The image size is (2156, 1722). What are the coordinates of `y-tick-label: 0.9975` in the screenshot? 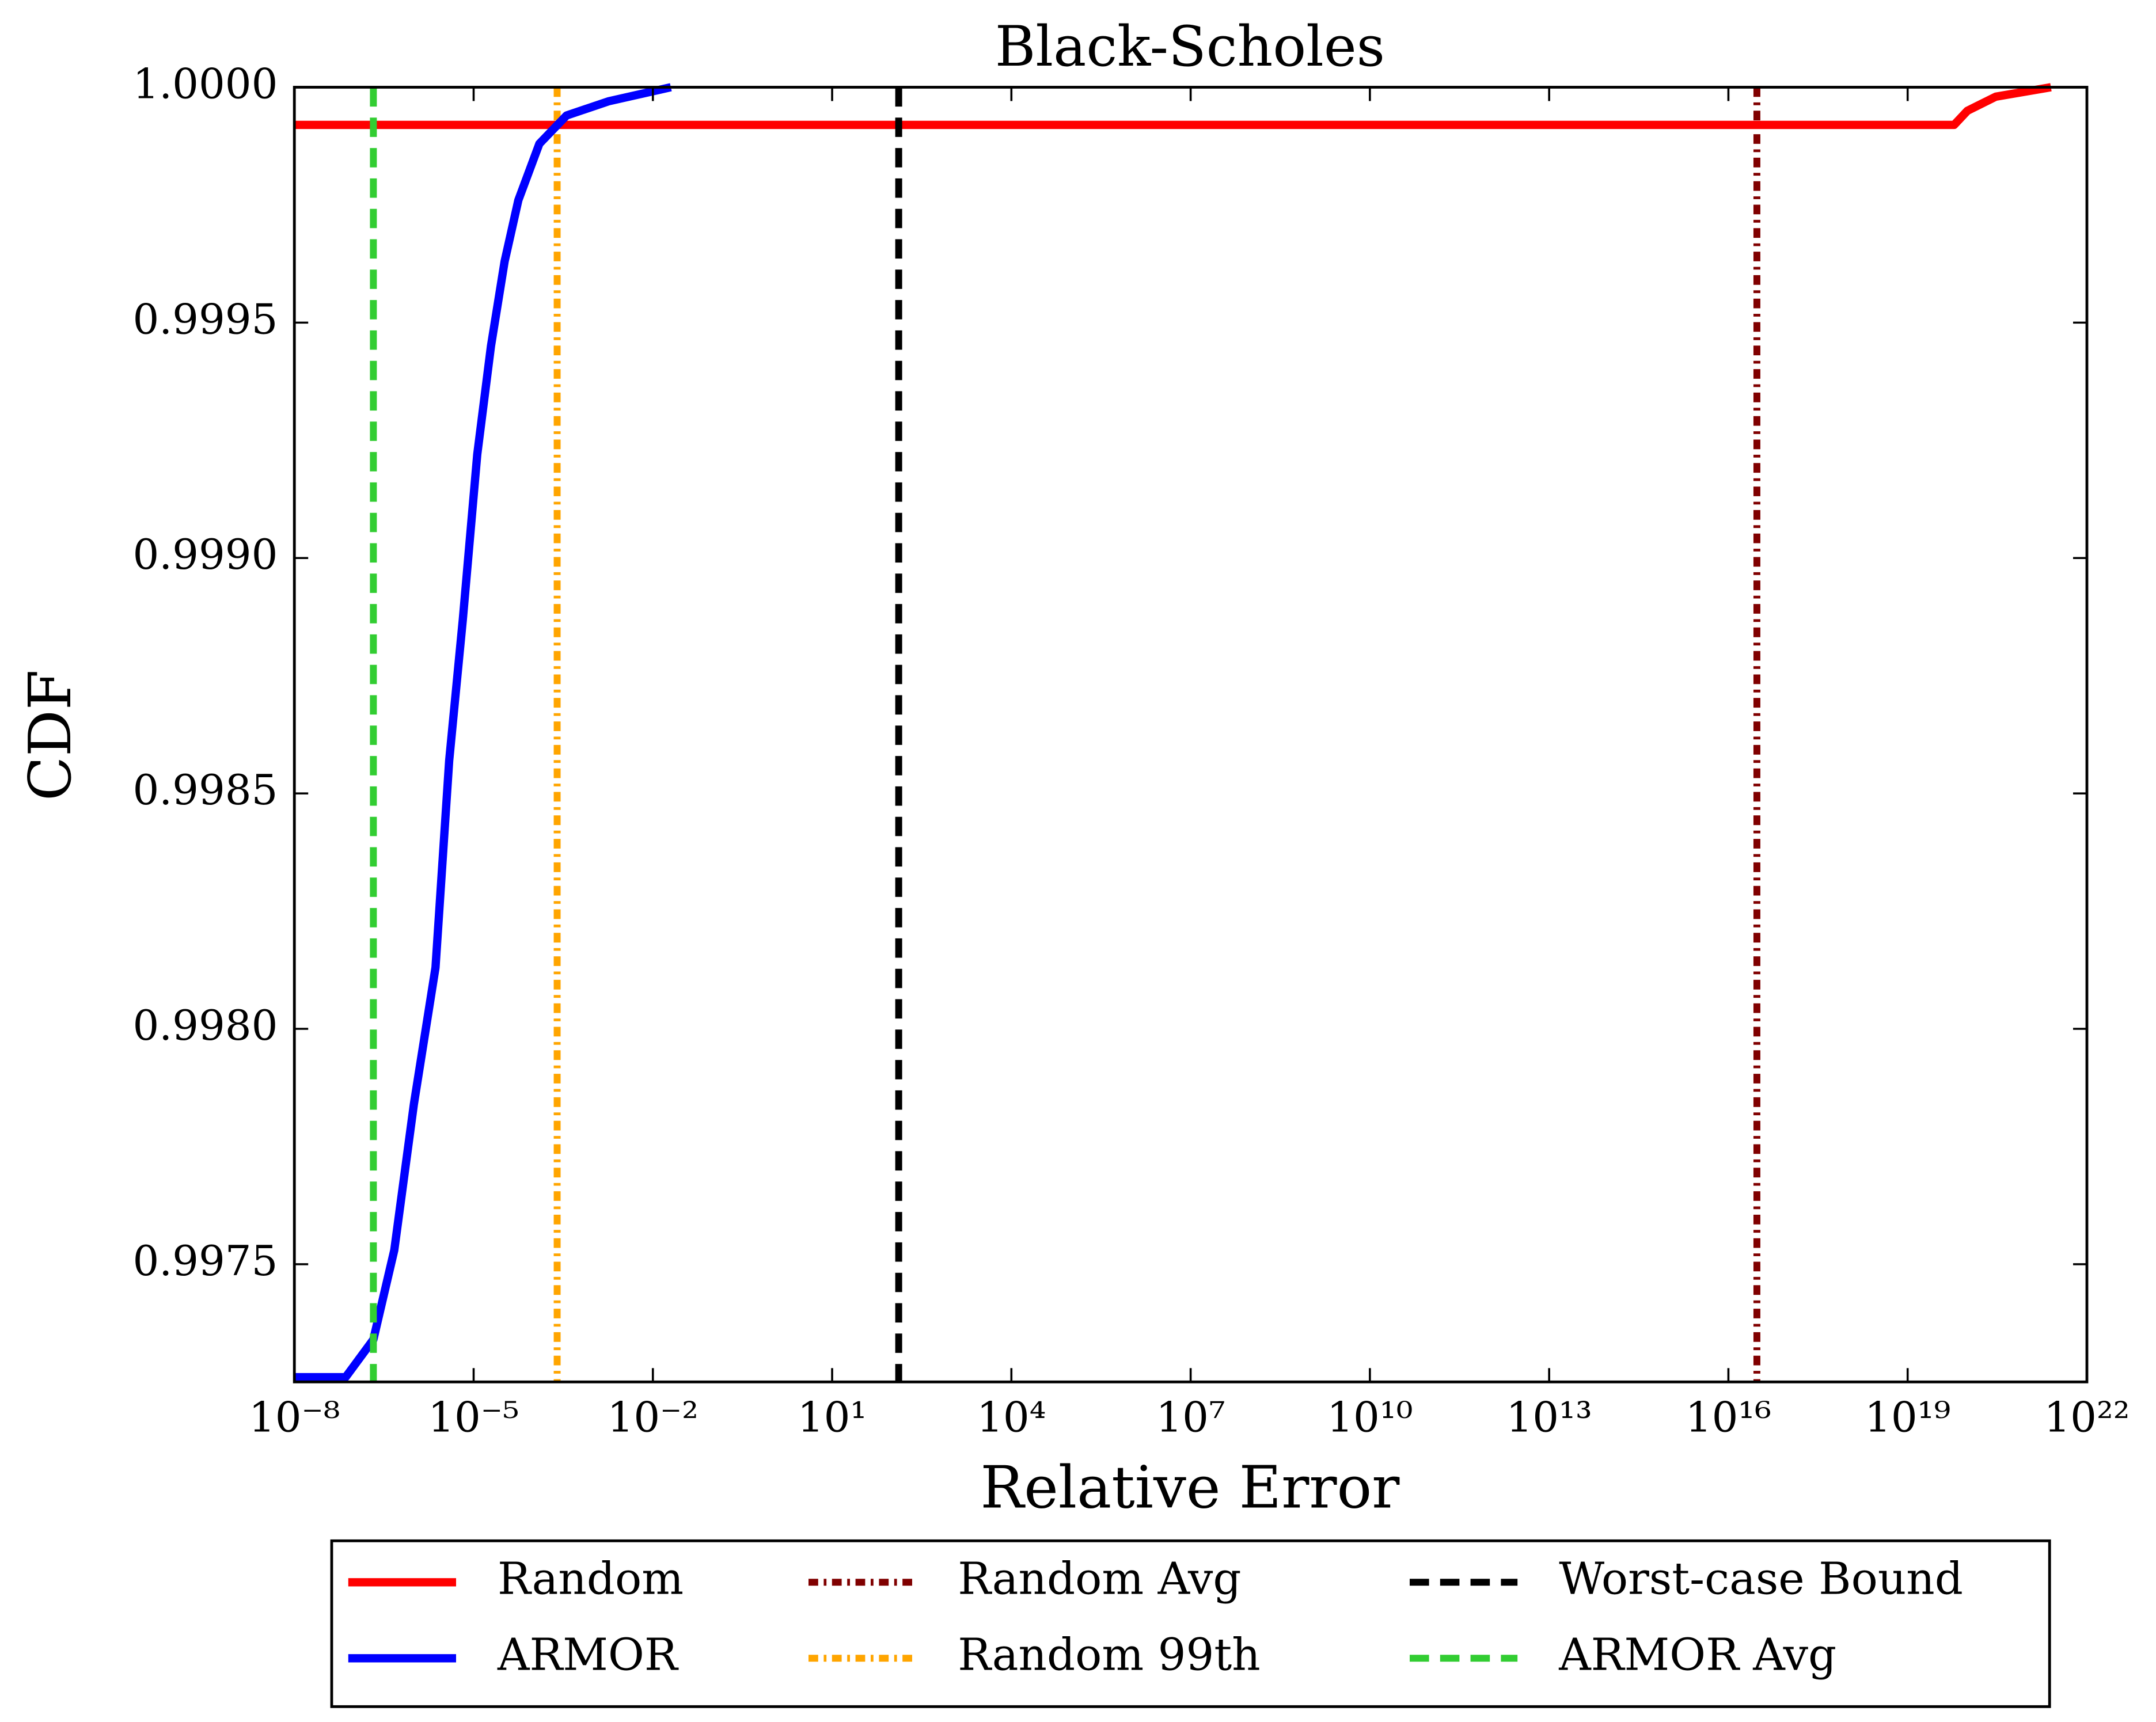 It's located at (205, 1261).